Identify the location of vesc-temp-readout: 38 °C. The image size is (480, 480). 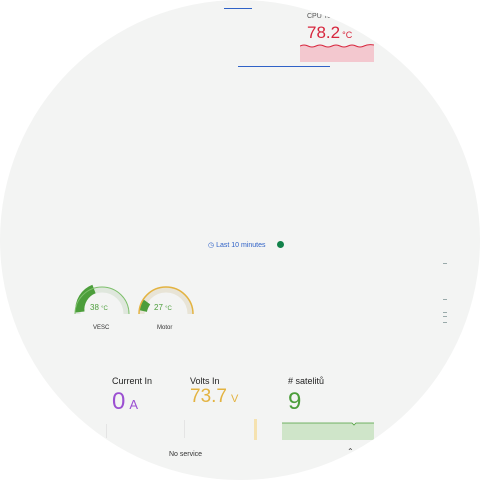
(99, 307).